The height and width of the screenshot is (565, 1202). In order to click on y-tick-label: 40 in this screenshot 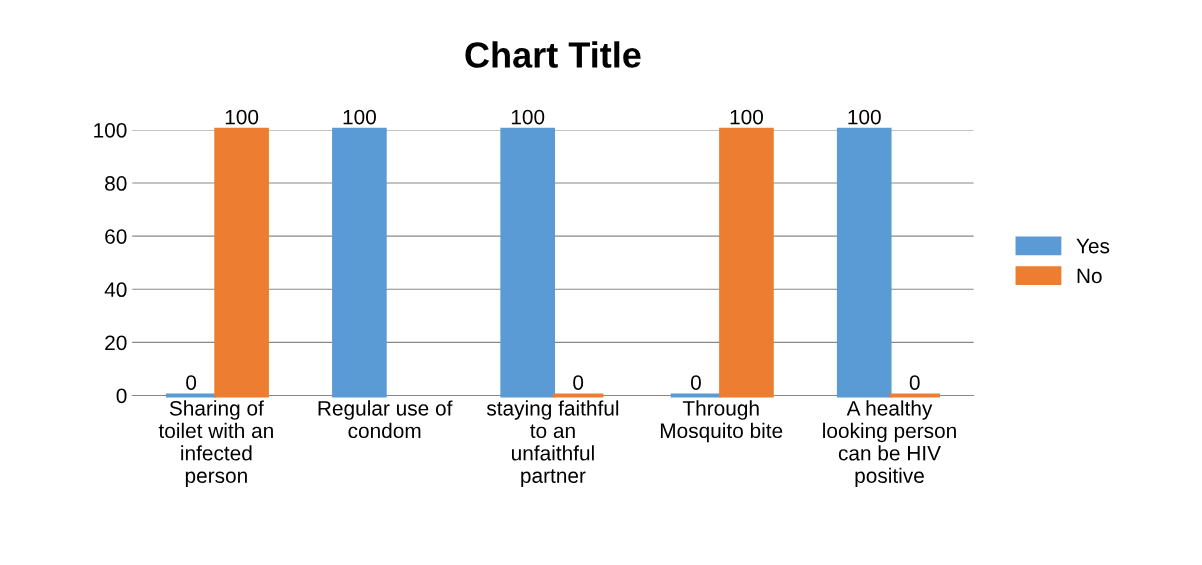, I will do `click(115, 290)`.